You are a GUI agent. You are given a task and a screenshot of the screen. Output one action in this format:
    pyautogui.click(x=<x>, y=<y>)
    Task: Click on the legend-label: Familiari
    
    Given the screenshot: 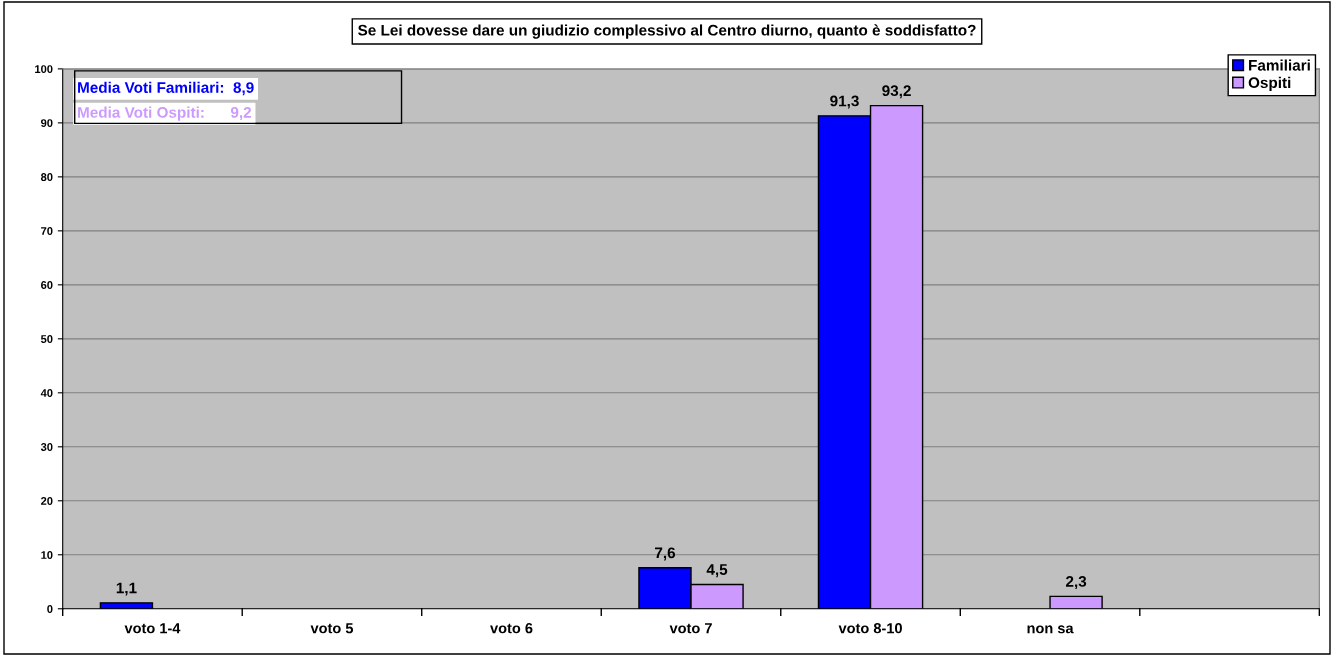 What is the action you would take?
    pyautogui.click(x=1279, y=65)
    